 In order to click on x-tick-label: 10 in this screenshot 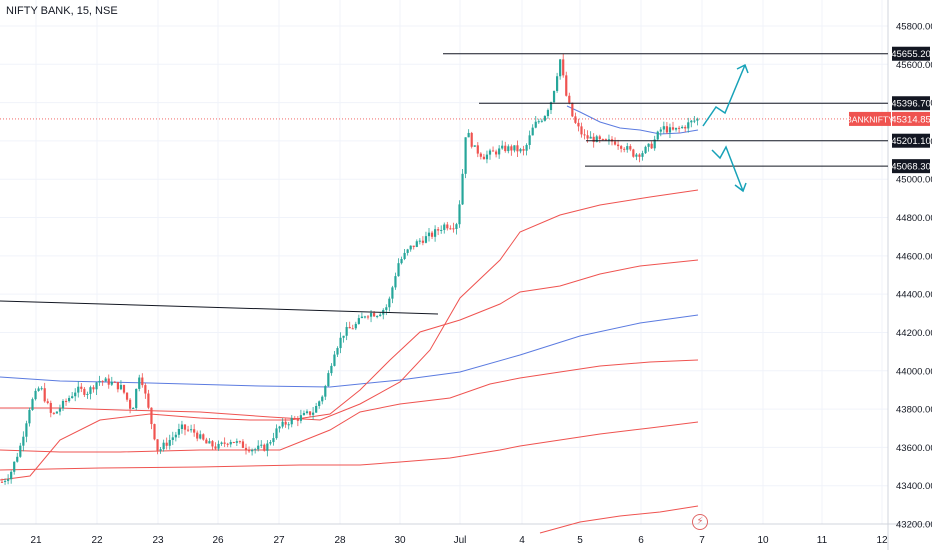, I will do `click(763, 540)`.